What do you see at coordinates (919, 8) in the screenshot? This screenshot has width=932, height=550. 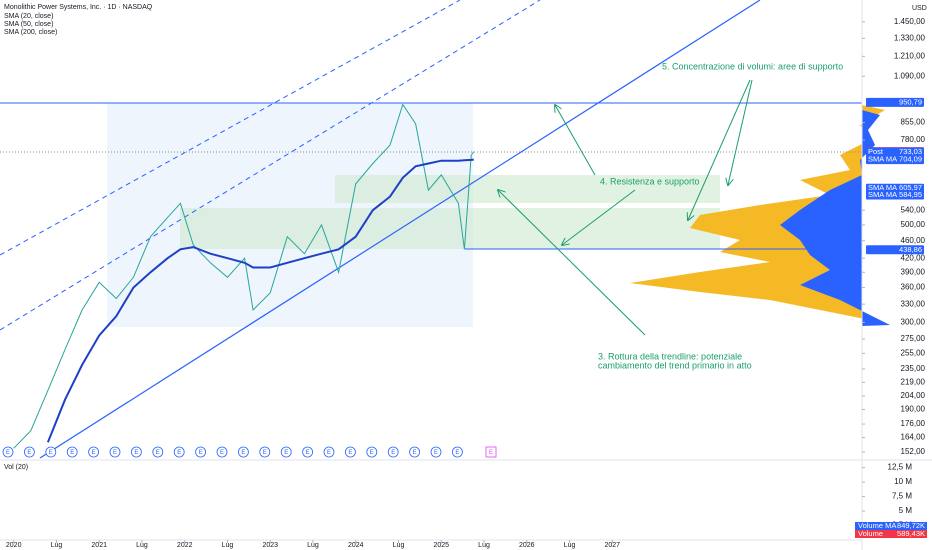 I see `currency: USD` at bounding box center [919, 8].